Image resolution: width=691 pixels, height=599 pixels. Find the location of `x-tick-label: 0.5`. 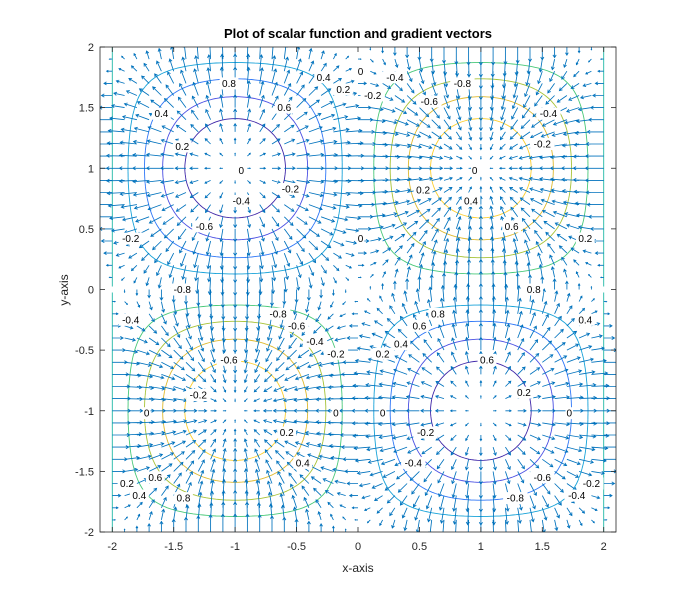

x-tick-label: 0.5 is located at coordinates (419, 547).